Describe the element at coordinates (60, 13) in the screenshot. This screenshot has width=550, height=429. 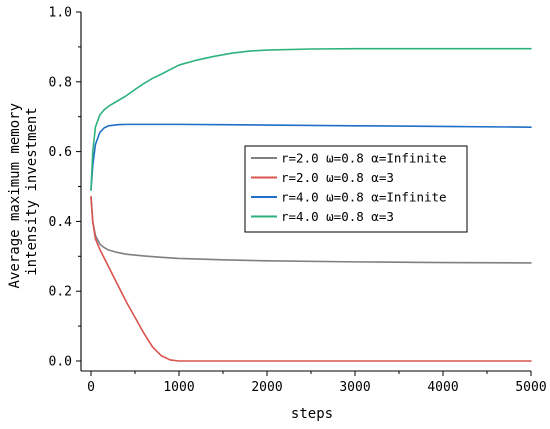
I see `y-tick-label: 1.0` at that location.